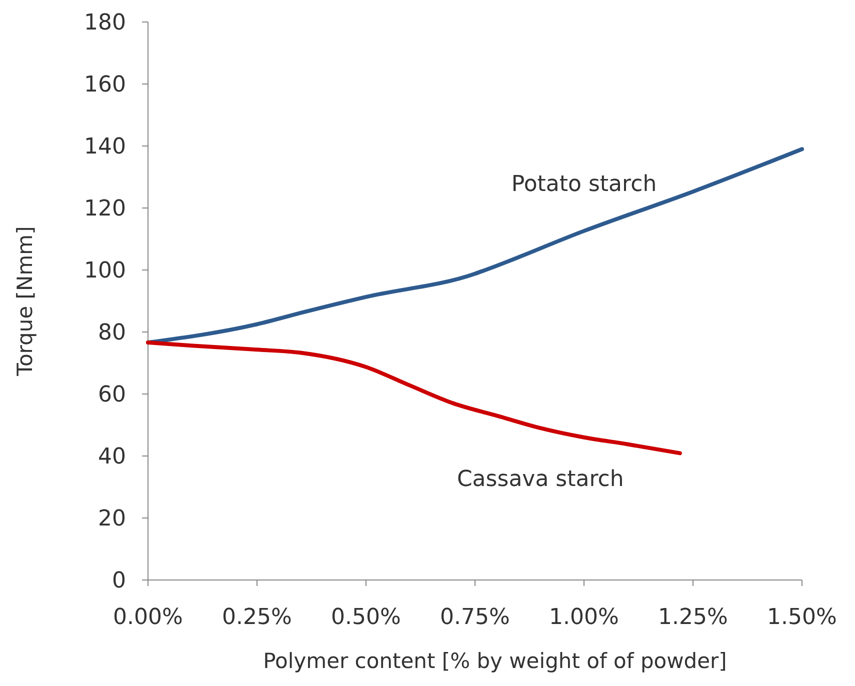 This screenshot has height=686, width=855. Describe the element at coordinates (105, 85) in the screenshot. I see `y-tick-label: 160` at that location.